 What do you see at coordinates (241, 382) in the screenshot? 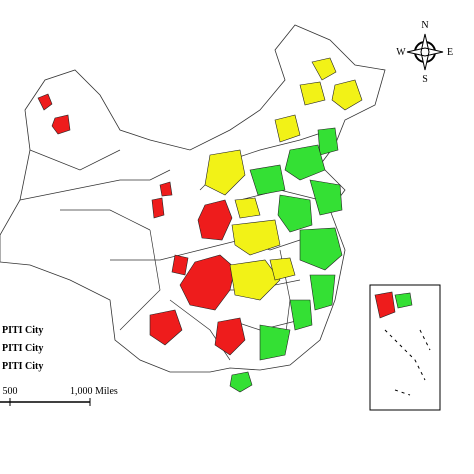
I see `hainan` at bounding box center [241, 382].